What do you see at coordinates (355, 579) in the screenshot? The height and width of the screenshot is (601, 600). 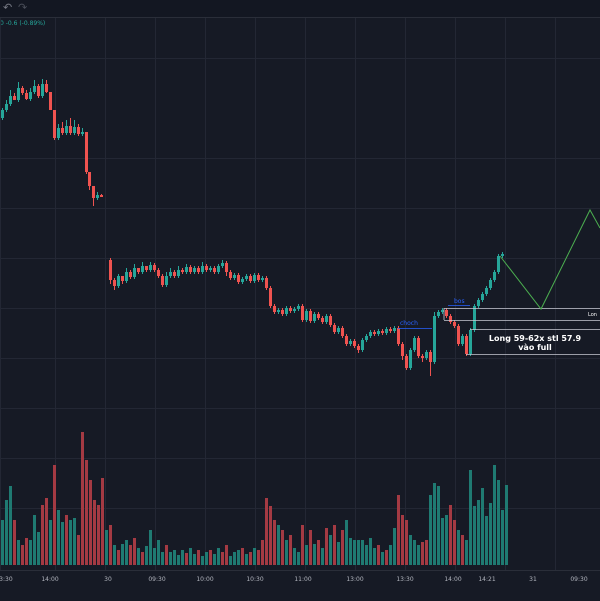 I see `time-tick: 13:00` at bounding box center [355, 579].